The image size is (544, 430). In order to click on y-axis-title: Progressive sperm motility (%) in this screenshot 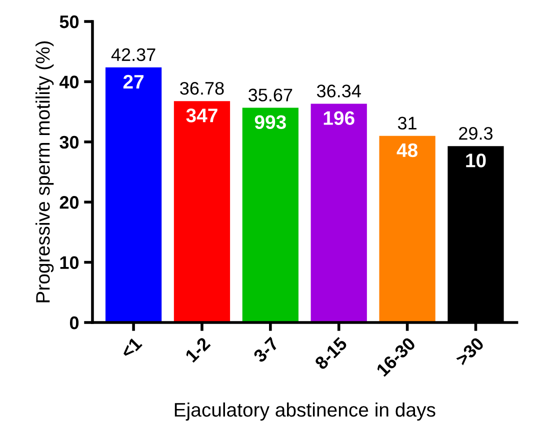, I will do `click(45, 171)`.